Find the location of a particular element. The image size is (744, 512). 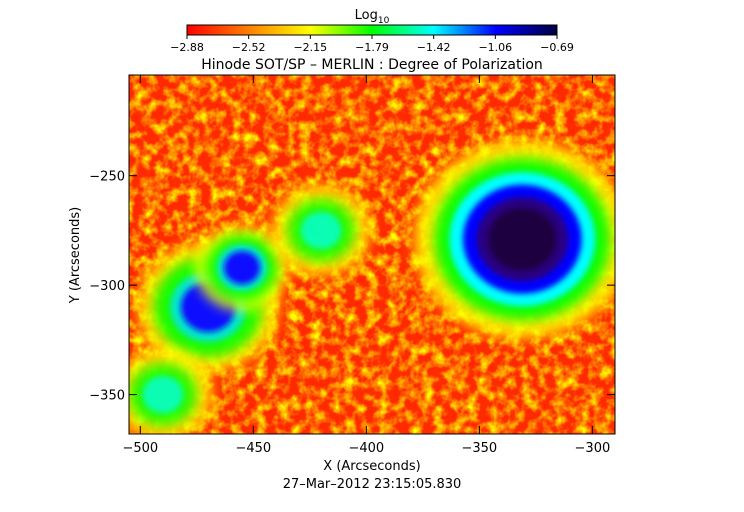

y-tick-label: −350 is located at coordinates (107, 396).